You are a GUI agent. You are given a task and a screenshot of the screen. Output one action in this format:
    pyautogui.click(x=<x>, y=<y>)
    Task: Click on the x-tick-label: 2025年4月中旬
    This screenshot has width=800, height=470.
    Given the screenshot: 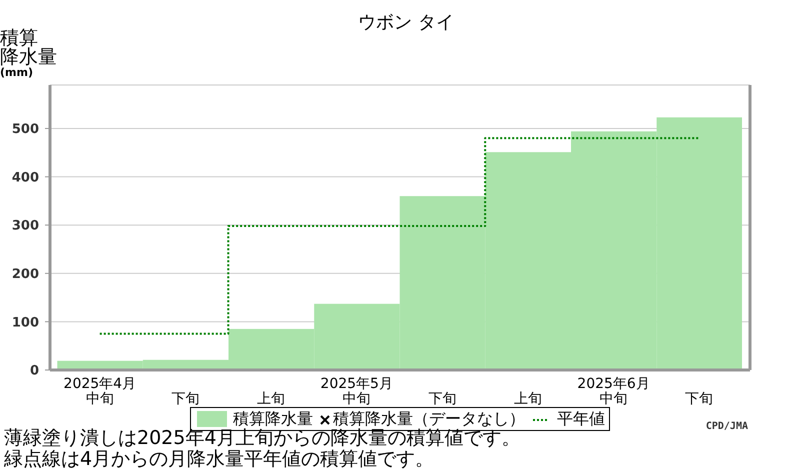 What is the action you would take?
    pyautogui.click(x=100, y=391)
    